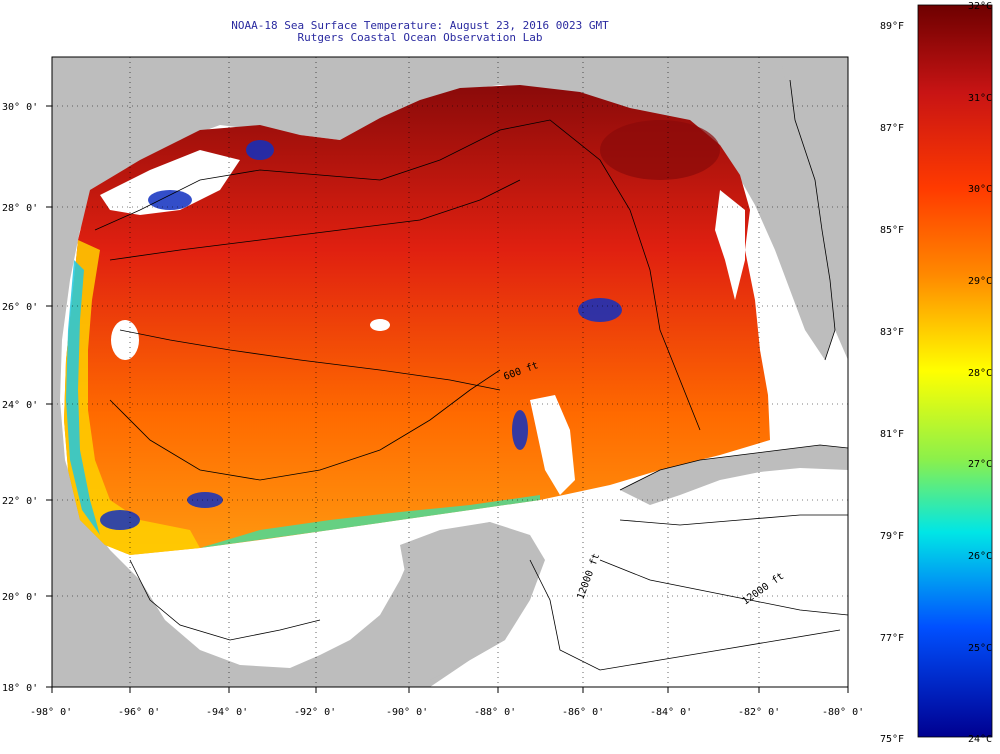  What do you see at coordinates (20, 405) in the screenshot?
I see `lat-label-24: 24° 0'` at bounding box center [20, 405].